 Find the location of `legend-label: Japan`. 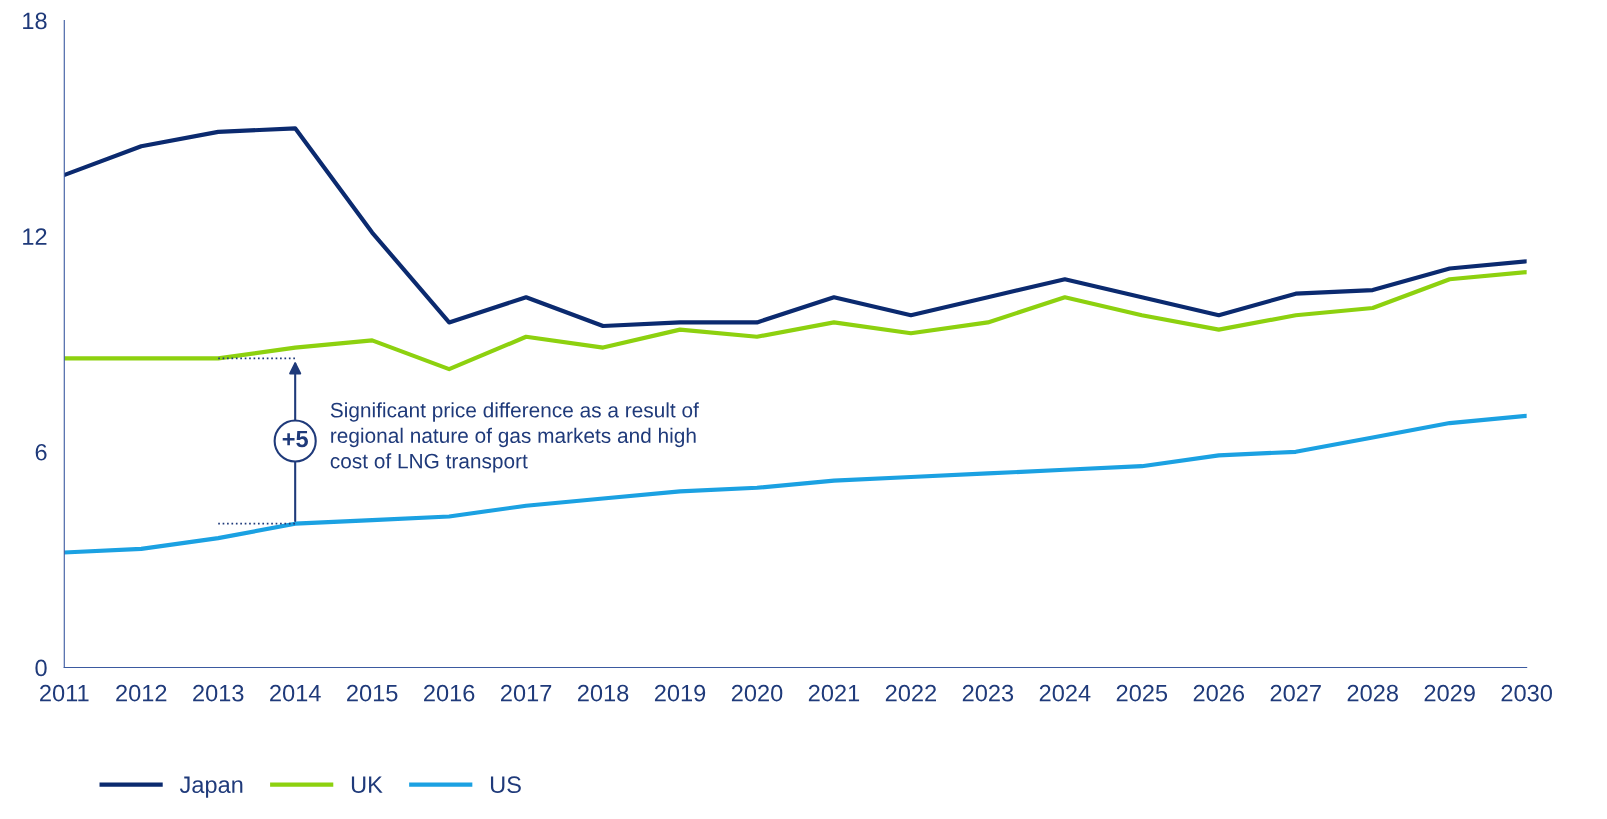

legend-label: Japan is located at coordinates (211, 787).